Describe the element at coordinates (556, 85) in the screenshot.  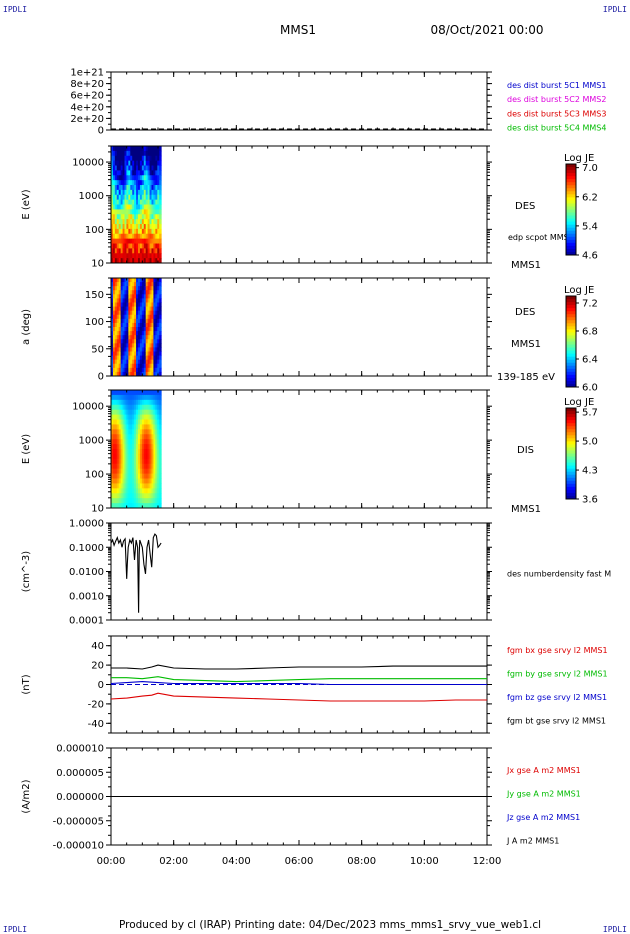
I see `panel-1-legend-label: des dist burst 5C1 MMS1` at that location.